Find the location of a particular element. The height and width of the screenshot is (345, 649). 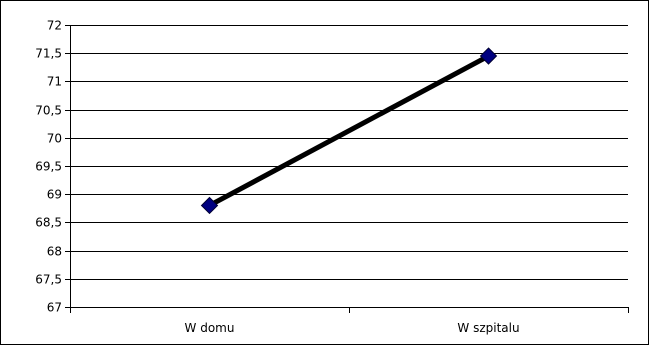

y-tick-label: 69 is located at coordinates (54, 195).